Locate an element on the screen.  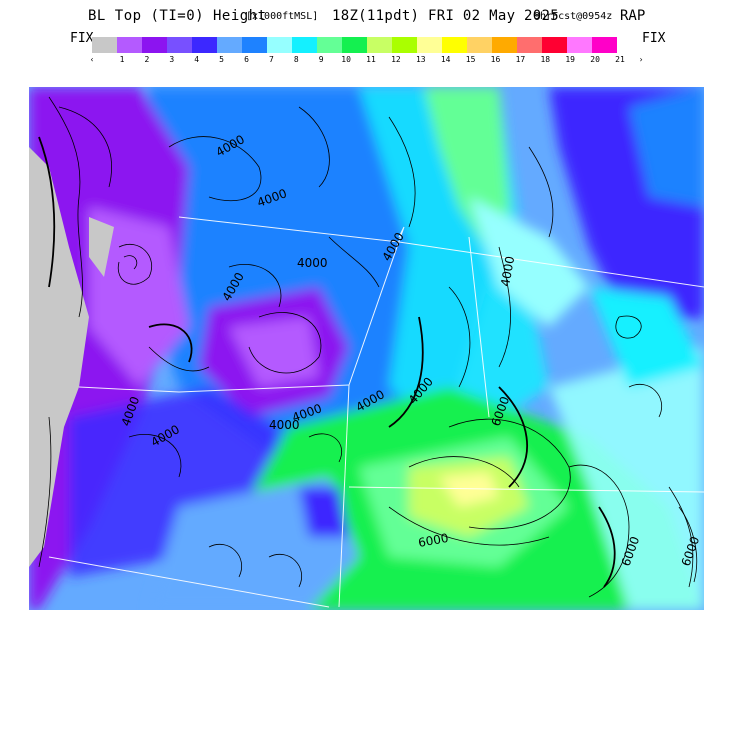
title-model: RAP is located at coordinates (633, 16).